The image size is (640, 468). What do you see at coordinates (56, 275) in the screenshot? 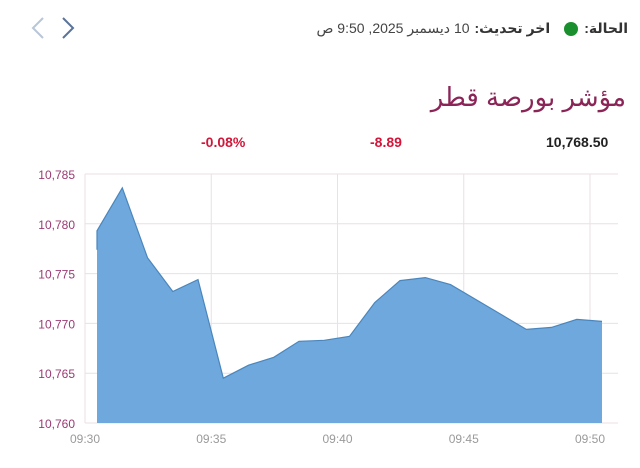
I see `svg-text: 10,775` at bounding box center [56, 275].